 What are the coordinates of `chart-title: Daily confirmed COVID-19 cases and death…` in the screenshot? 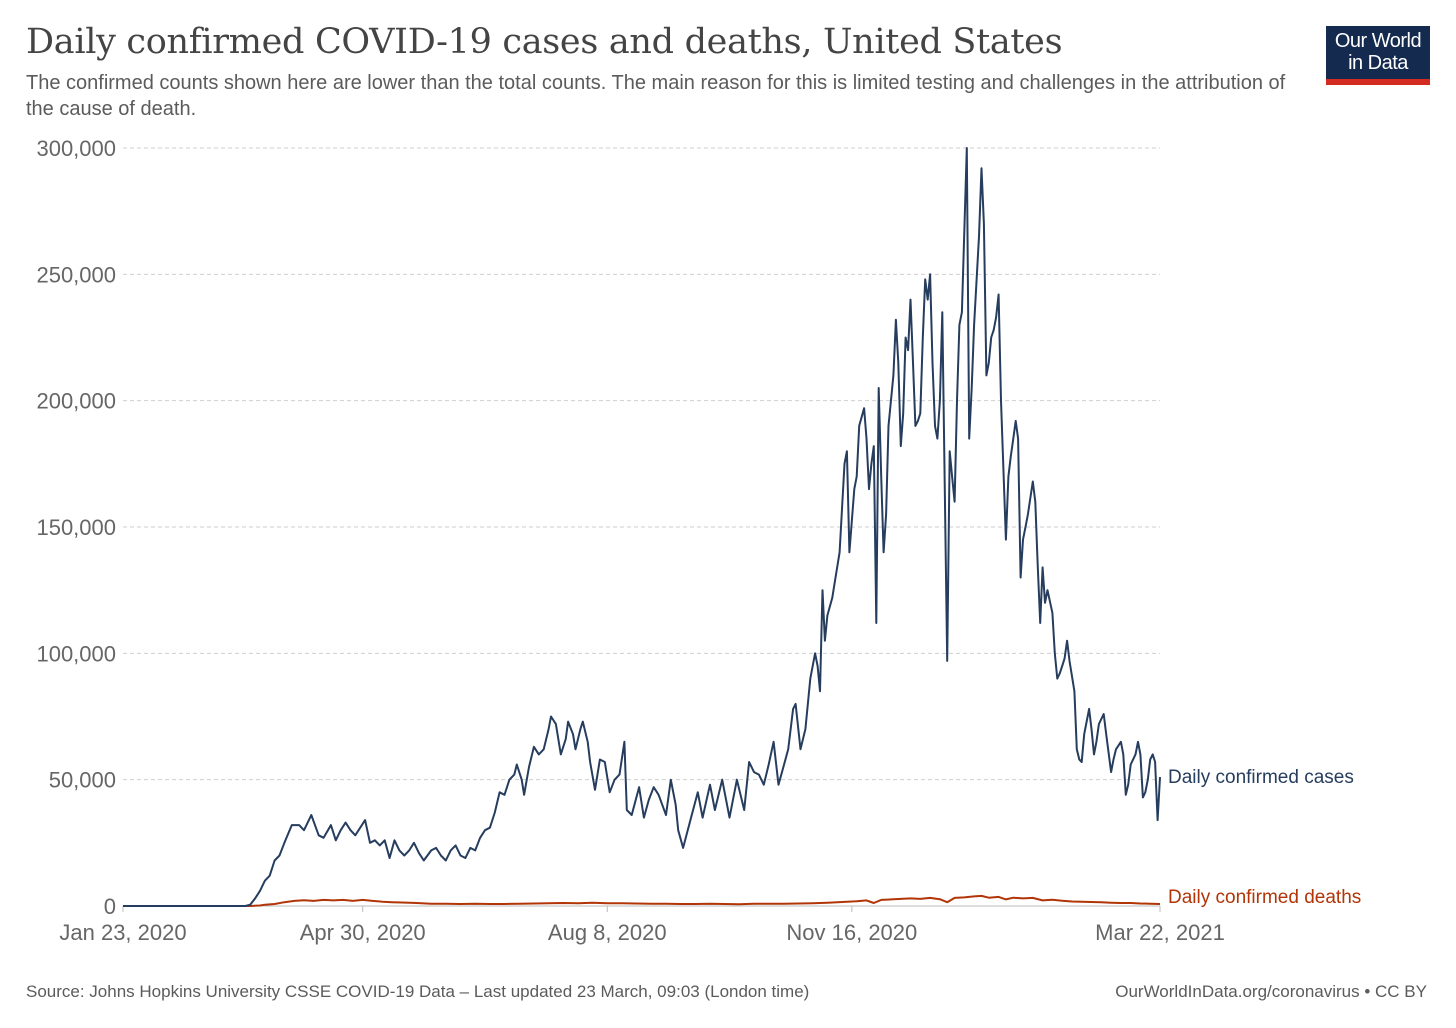 It's located at (544, 42).